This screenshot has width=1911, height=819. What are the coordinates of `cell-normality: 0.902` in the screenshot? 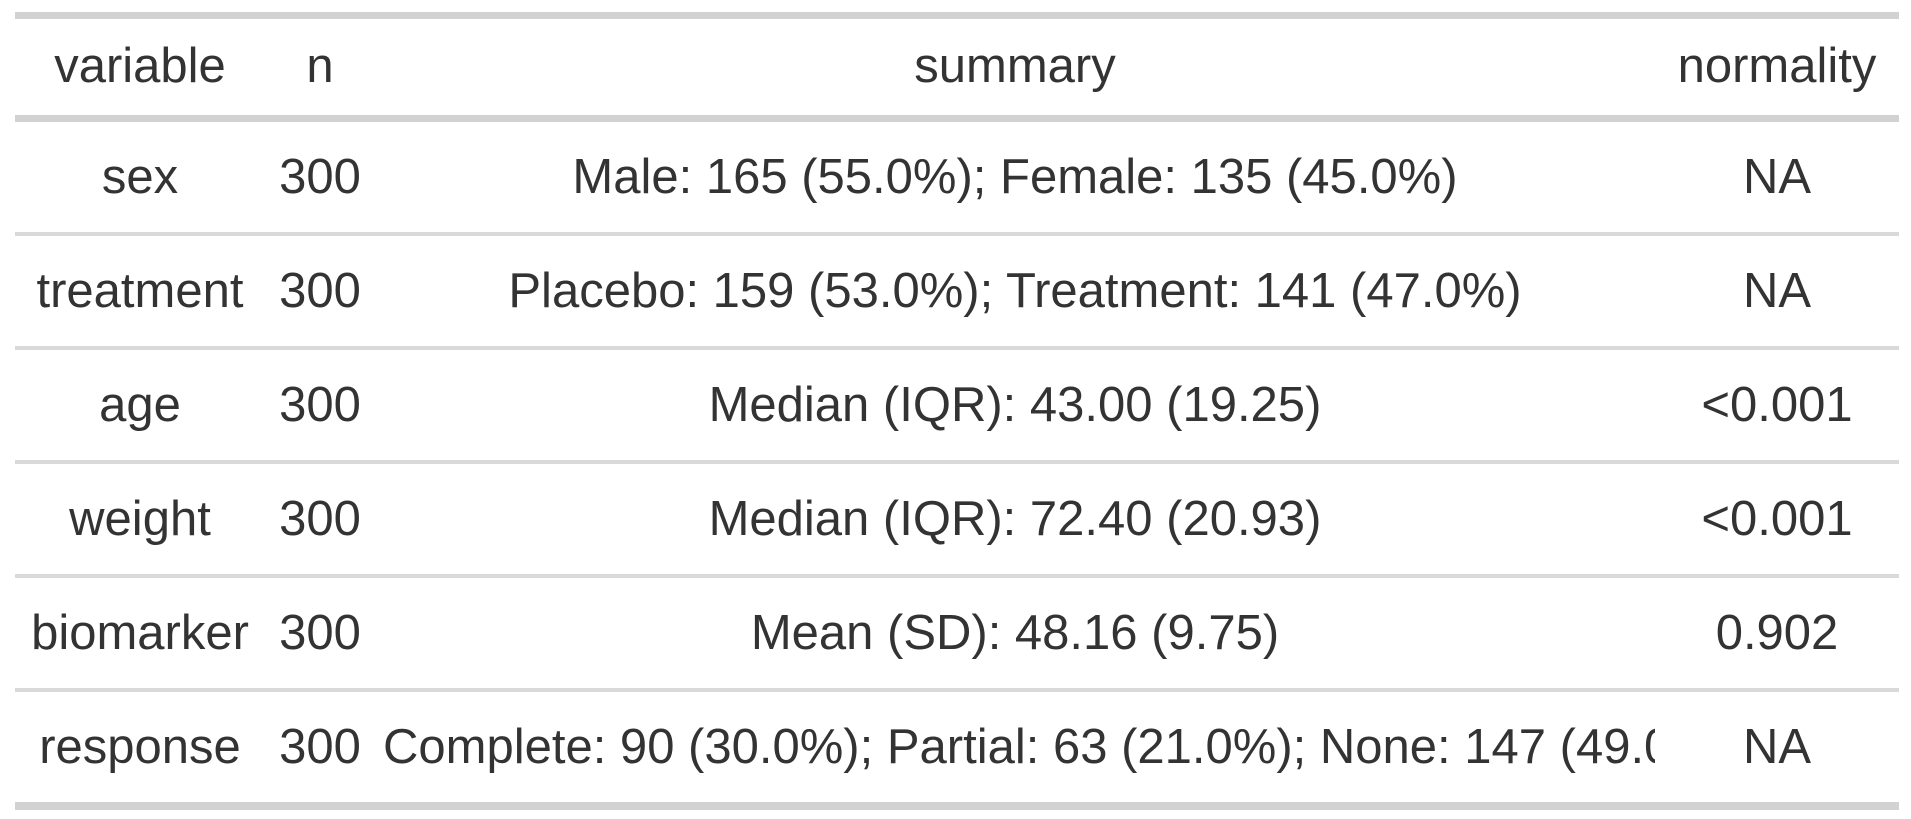 It's located at (1777, 632).